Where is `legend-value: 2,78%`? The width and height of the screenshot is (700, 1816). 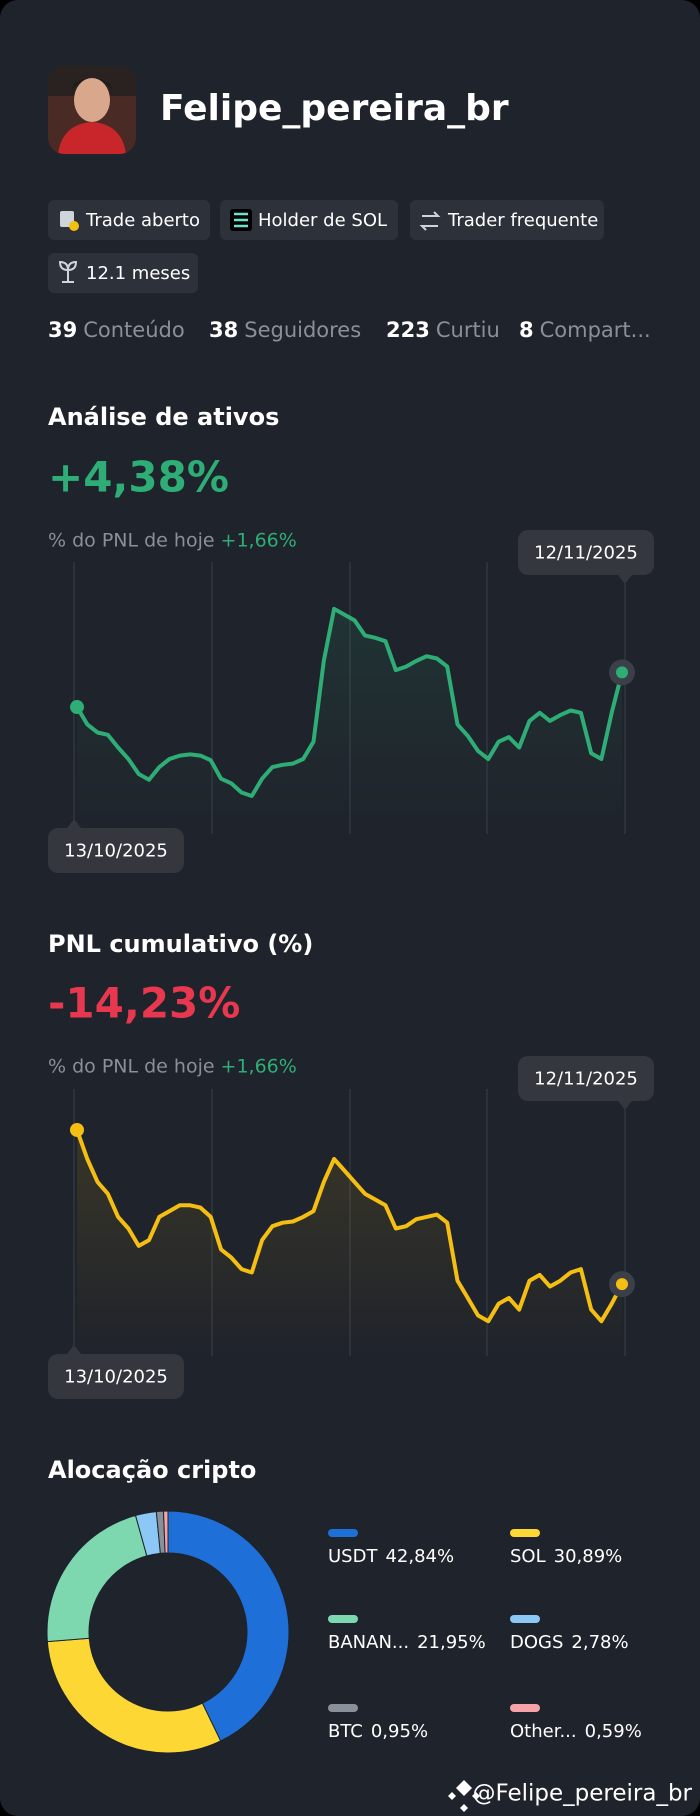 legend-value: 2,78% is located at coordinates (599, 1642).